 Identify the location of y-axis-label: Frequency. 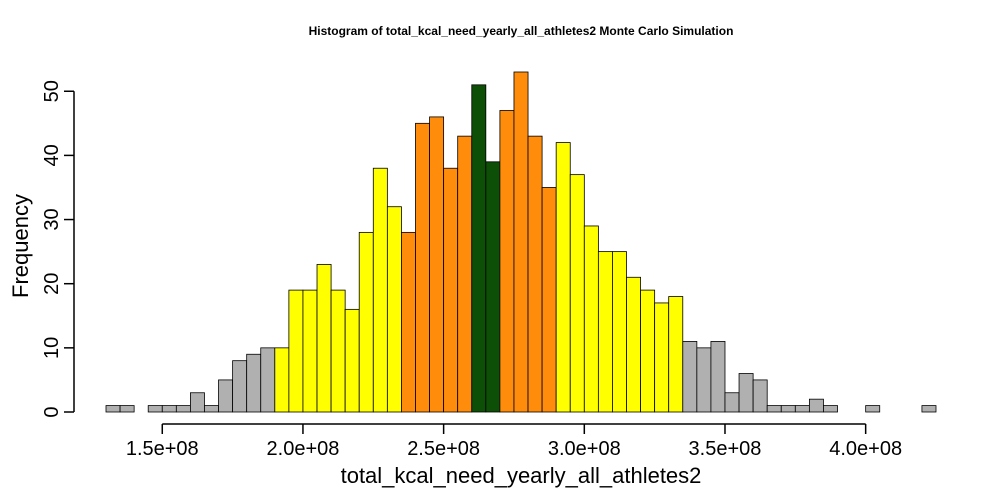
(20, 246).